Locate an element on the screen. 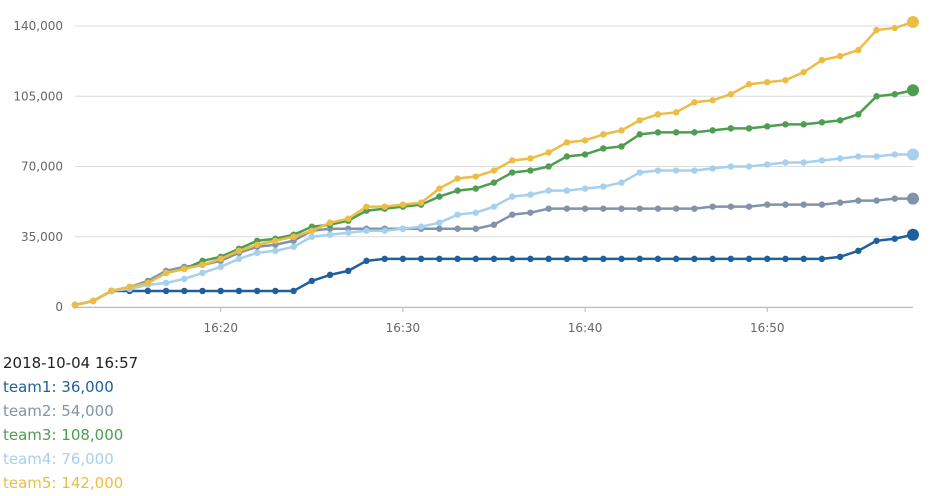 This screenshot has width=932, height=496. y-tick-label: 140,000 is located at coordinates (38, 26).